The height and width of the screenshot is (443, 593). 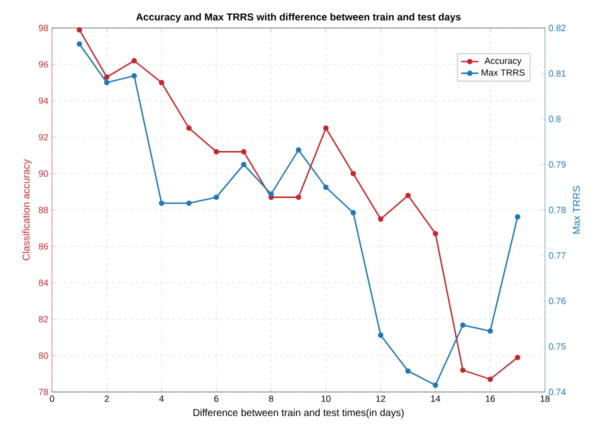 I want to click on y2-tick-label: 0.81, so click(x=557, y=73).